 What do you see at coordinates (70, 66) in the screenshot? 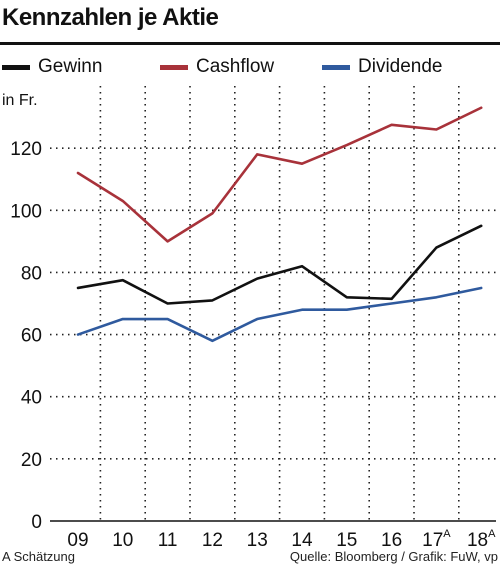
I see `legend-label-gewinn: Gewinn` at bounding box center [70, 66].